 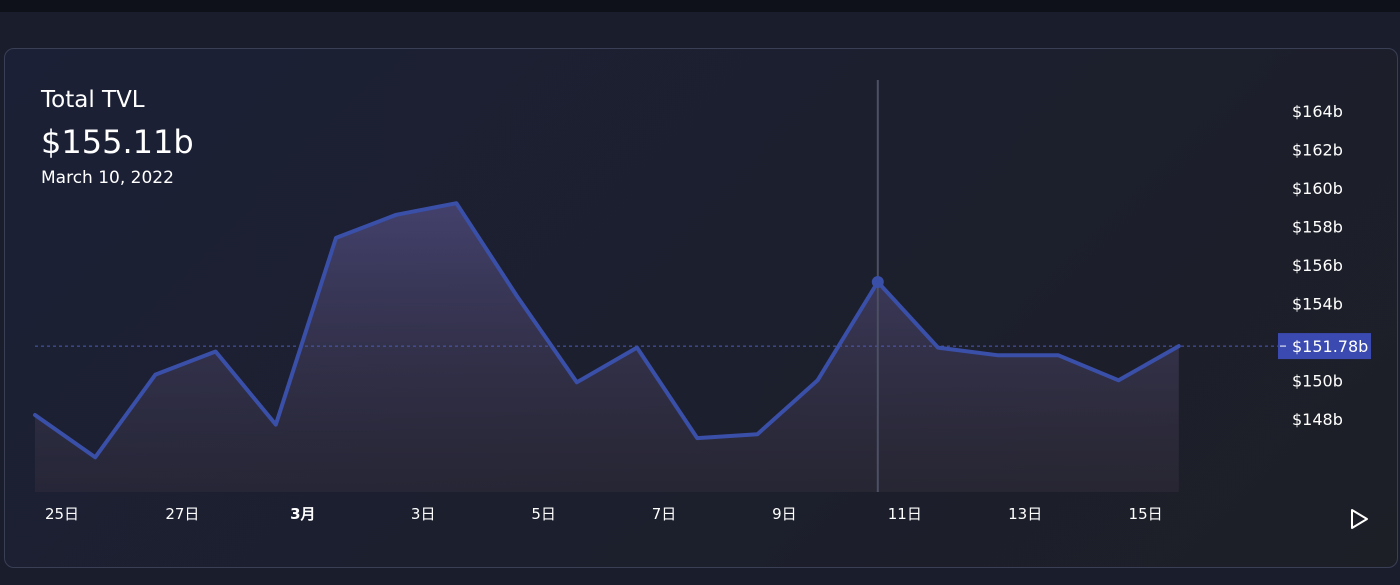 I want to click on hover-point, so click(x=877, y=281).